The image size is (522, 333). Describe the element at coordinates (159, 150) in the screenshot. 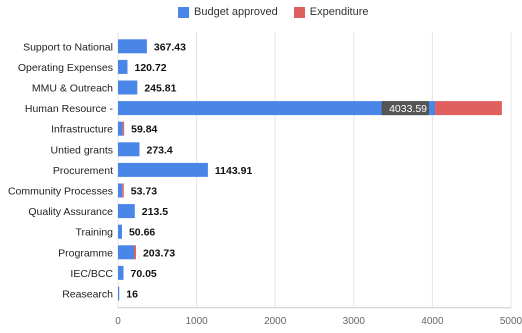

I see `data-label: 273.4` at that location.